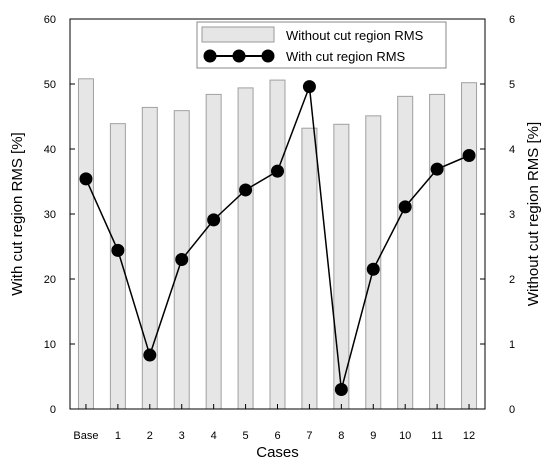 The height and width of the screenshot is (466, 550). What do you see at coordinates (238, 34) in the screenshot?
I see `legend-bar-swatch` at bounding box center [238, 34].